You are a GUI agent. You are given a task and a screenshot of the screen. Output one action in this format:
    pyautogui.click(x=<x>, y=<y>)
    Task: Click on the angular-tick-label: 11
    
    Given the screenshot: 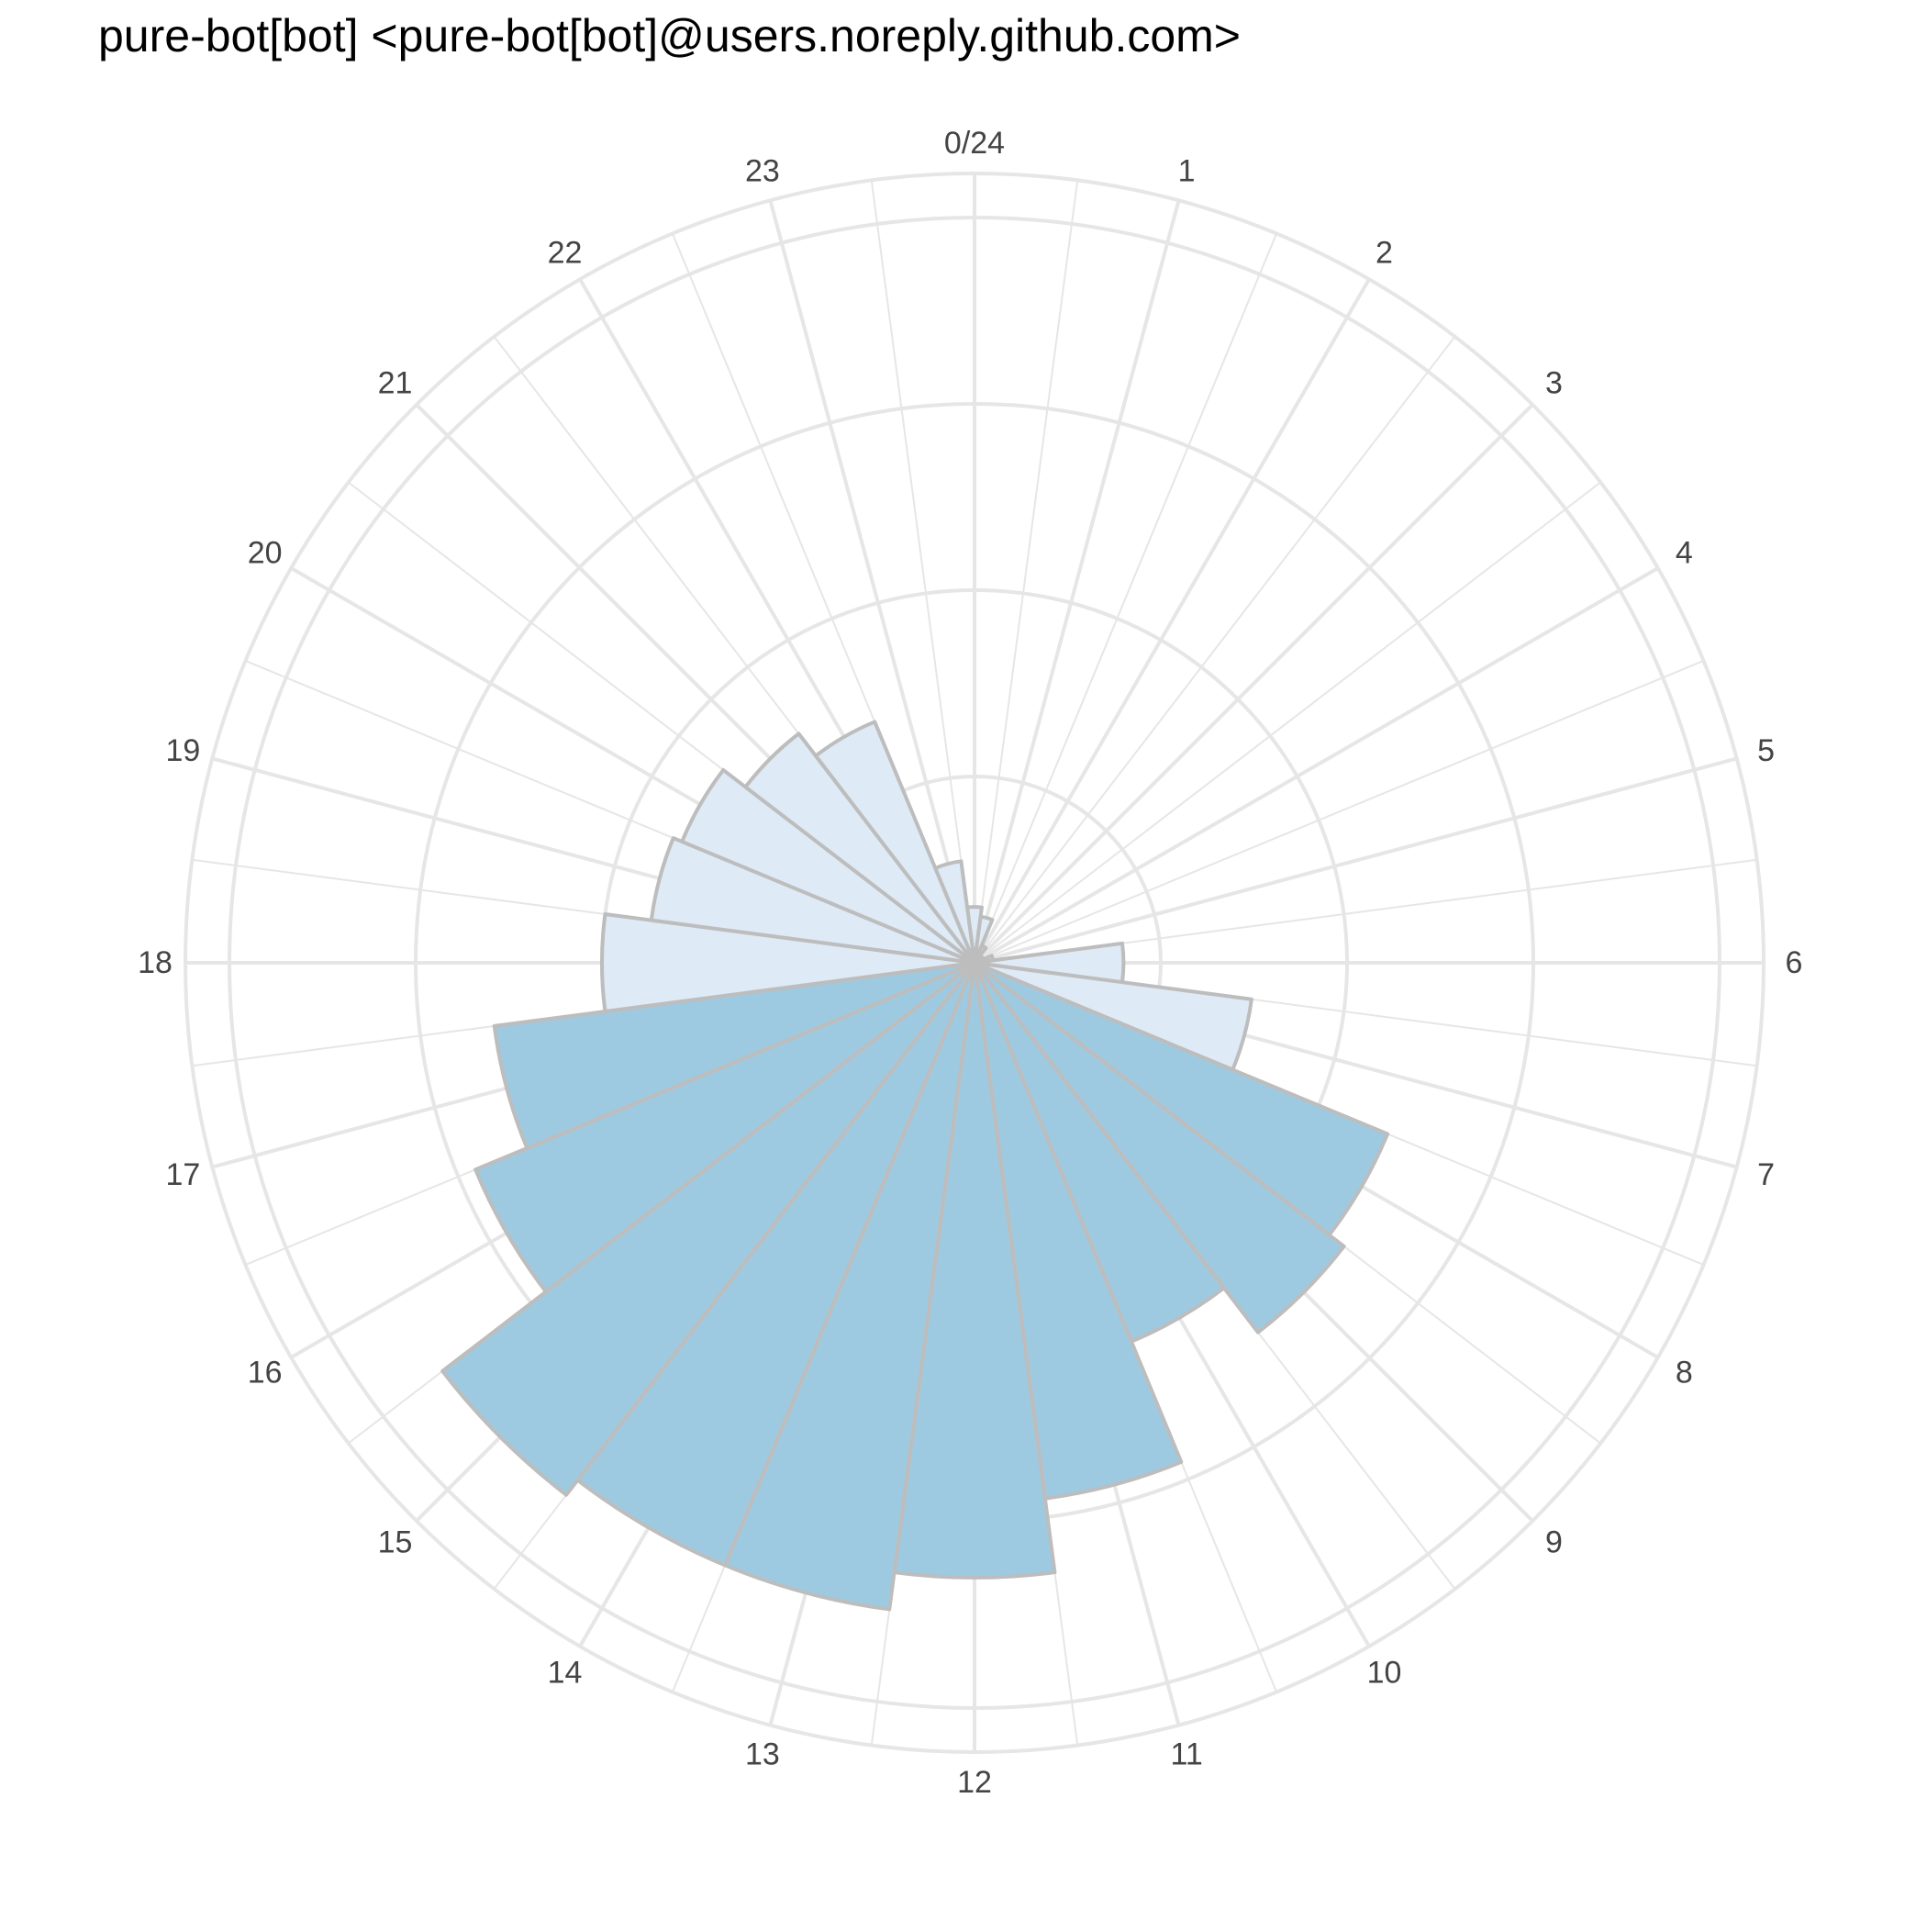 What is the action you would take?
    pyautogui.click(x=1186, y=1754)
    